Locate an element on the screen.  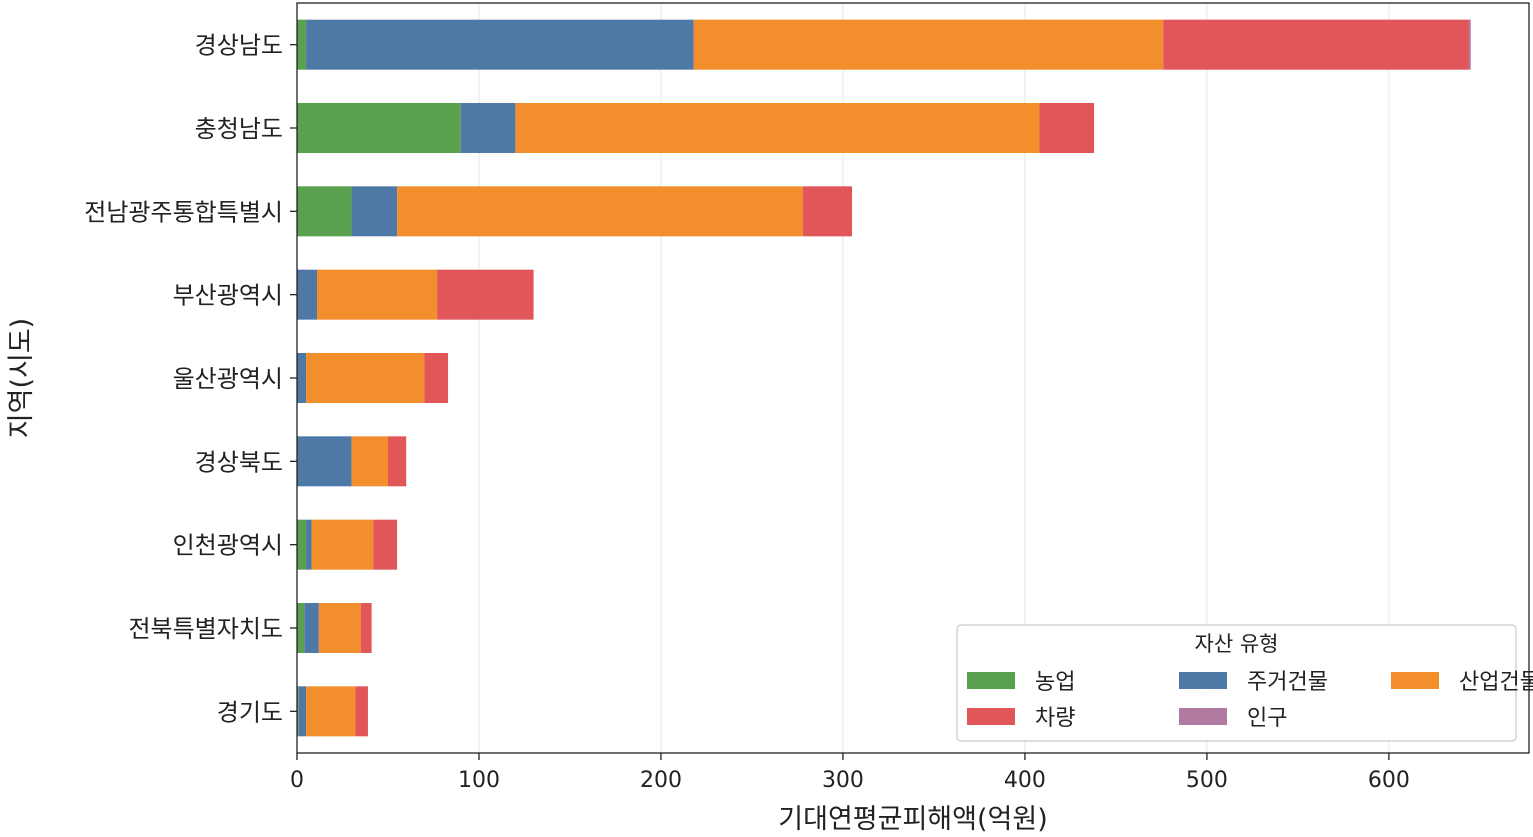
x-tick-label-6: 600 is located at coordinates (1389, 780).